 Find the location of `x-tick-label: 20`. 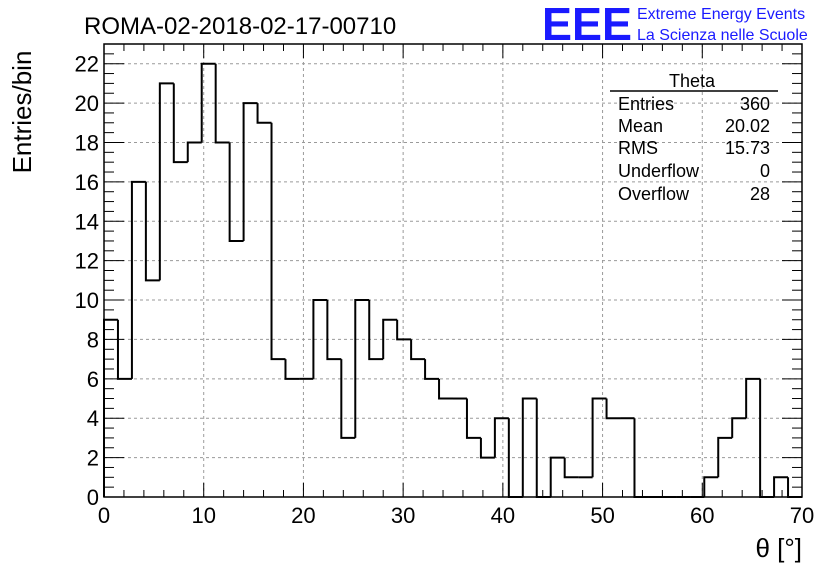

x-tick-label: 20 is located at coordinates (303, 515).